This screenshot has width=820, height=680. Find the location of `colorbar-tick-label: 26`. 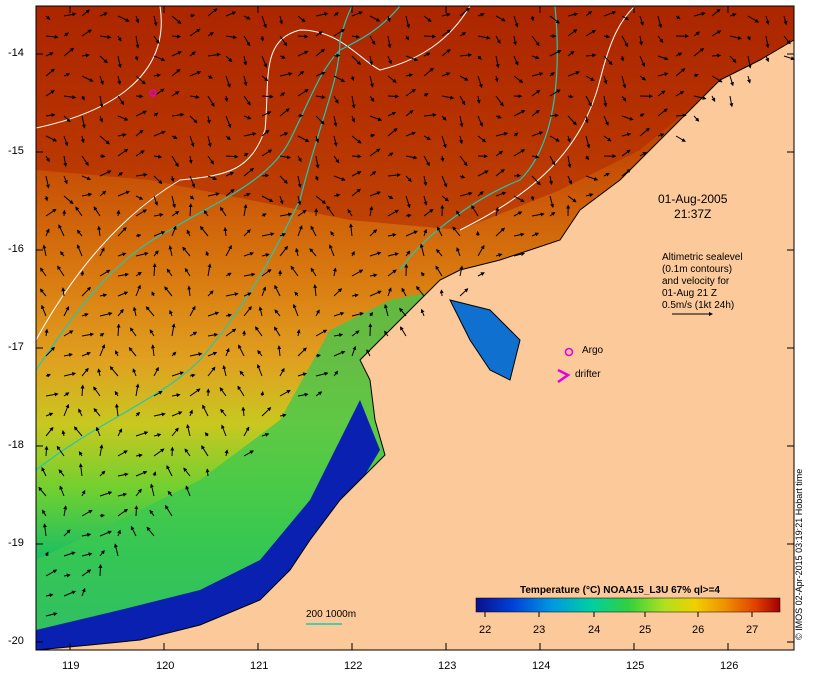

colorbar-tick-label: 26 is located at coordinates (698, 630).